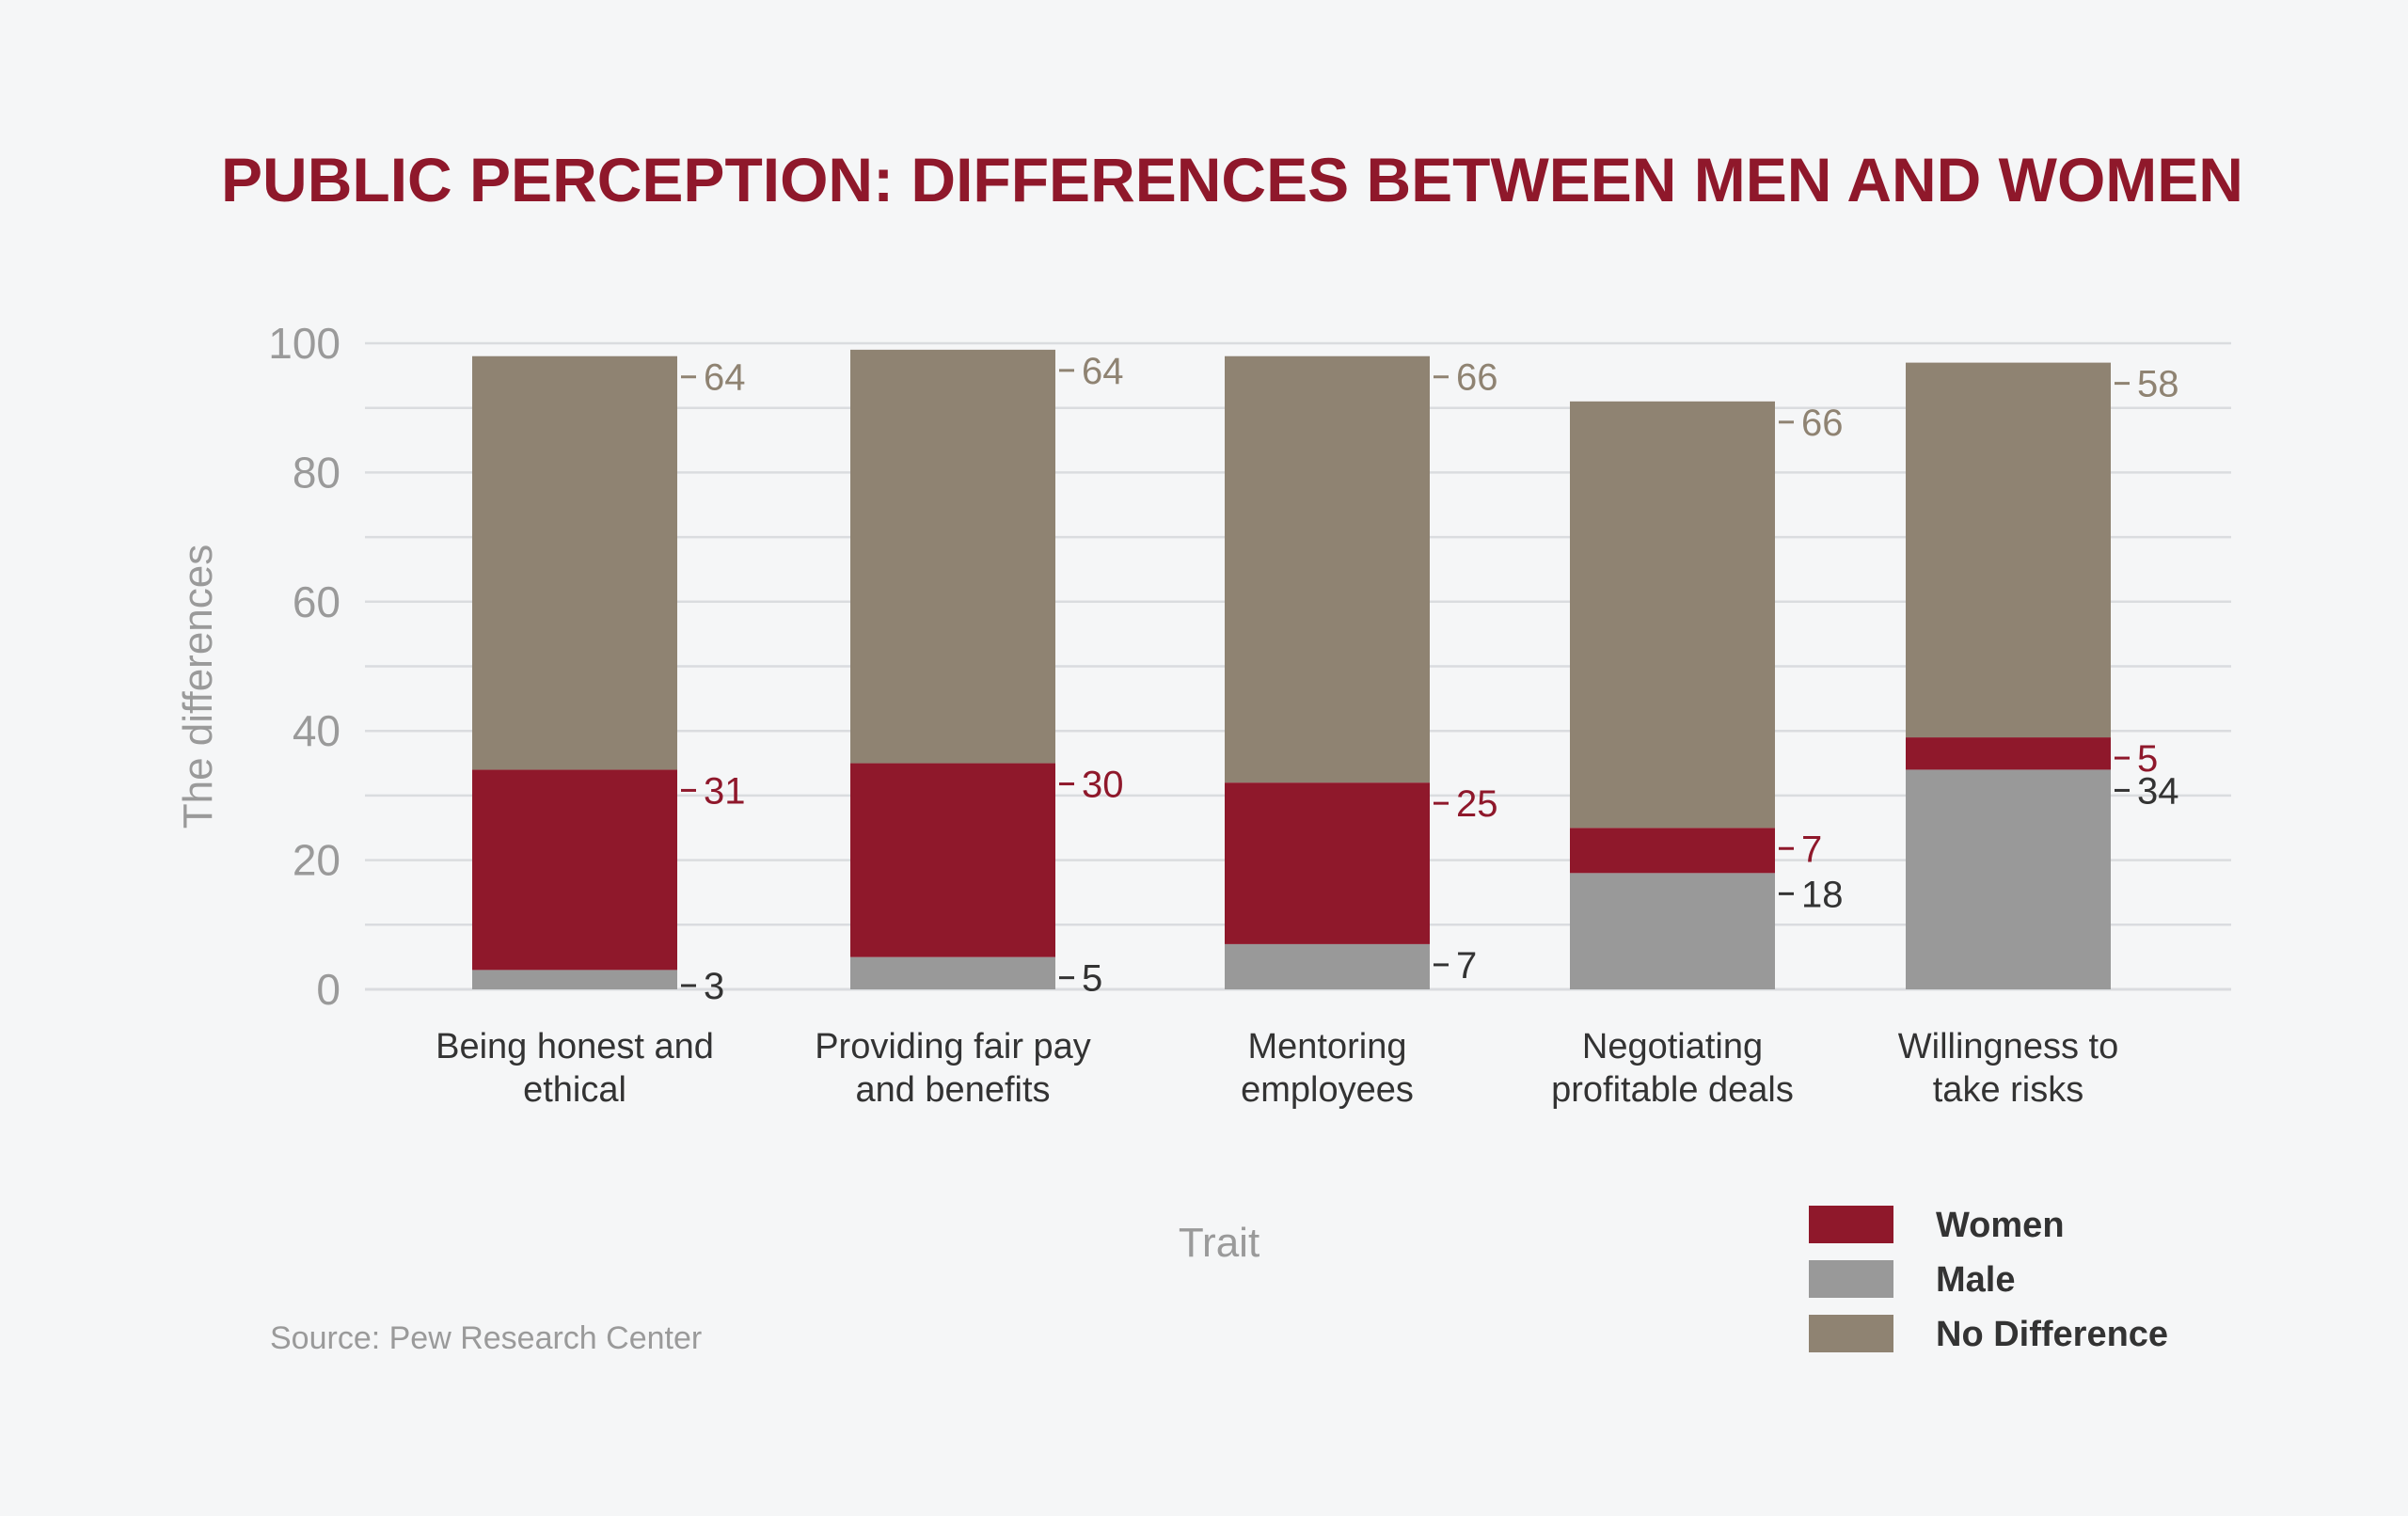  I want to click on y-tick-label: 40, so click(317, 730).